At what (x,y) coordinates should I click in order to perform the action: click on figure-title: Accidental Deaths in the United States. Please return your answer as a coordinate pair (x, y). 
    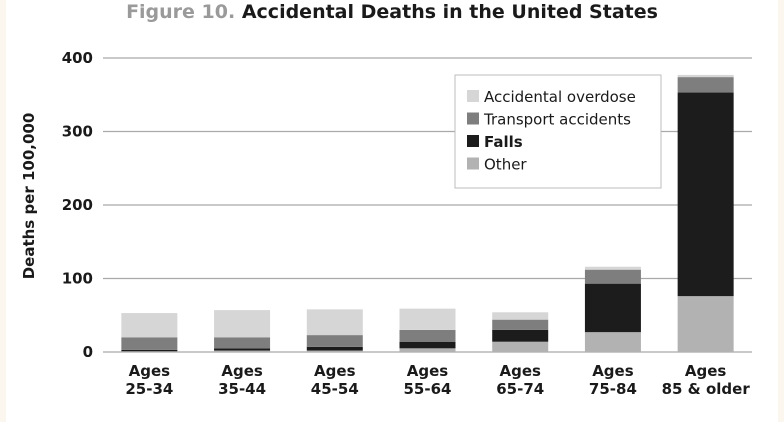
    Looking at the image, I should click on (449, 12).